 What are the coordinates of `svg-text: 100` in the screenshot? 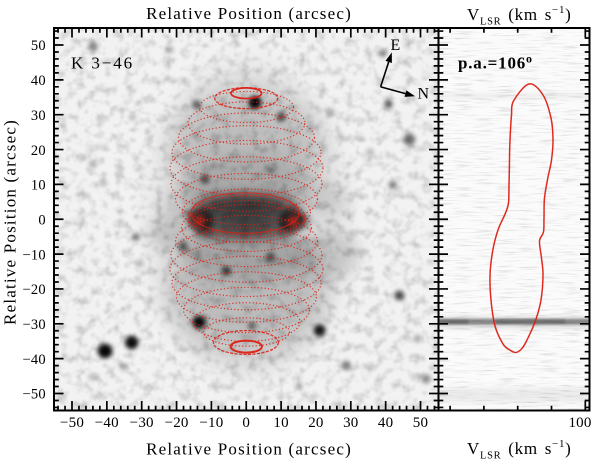 It's located at (579, 423).